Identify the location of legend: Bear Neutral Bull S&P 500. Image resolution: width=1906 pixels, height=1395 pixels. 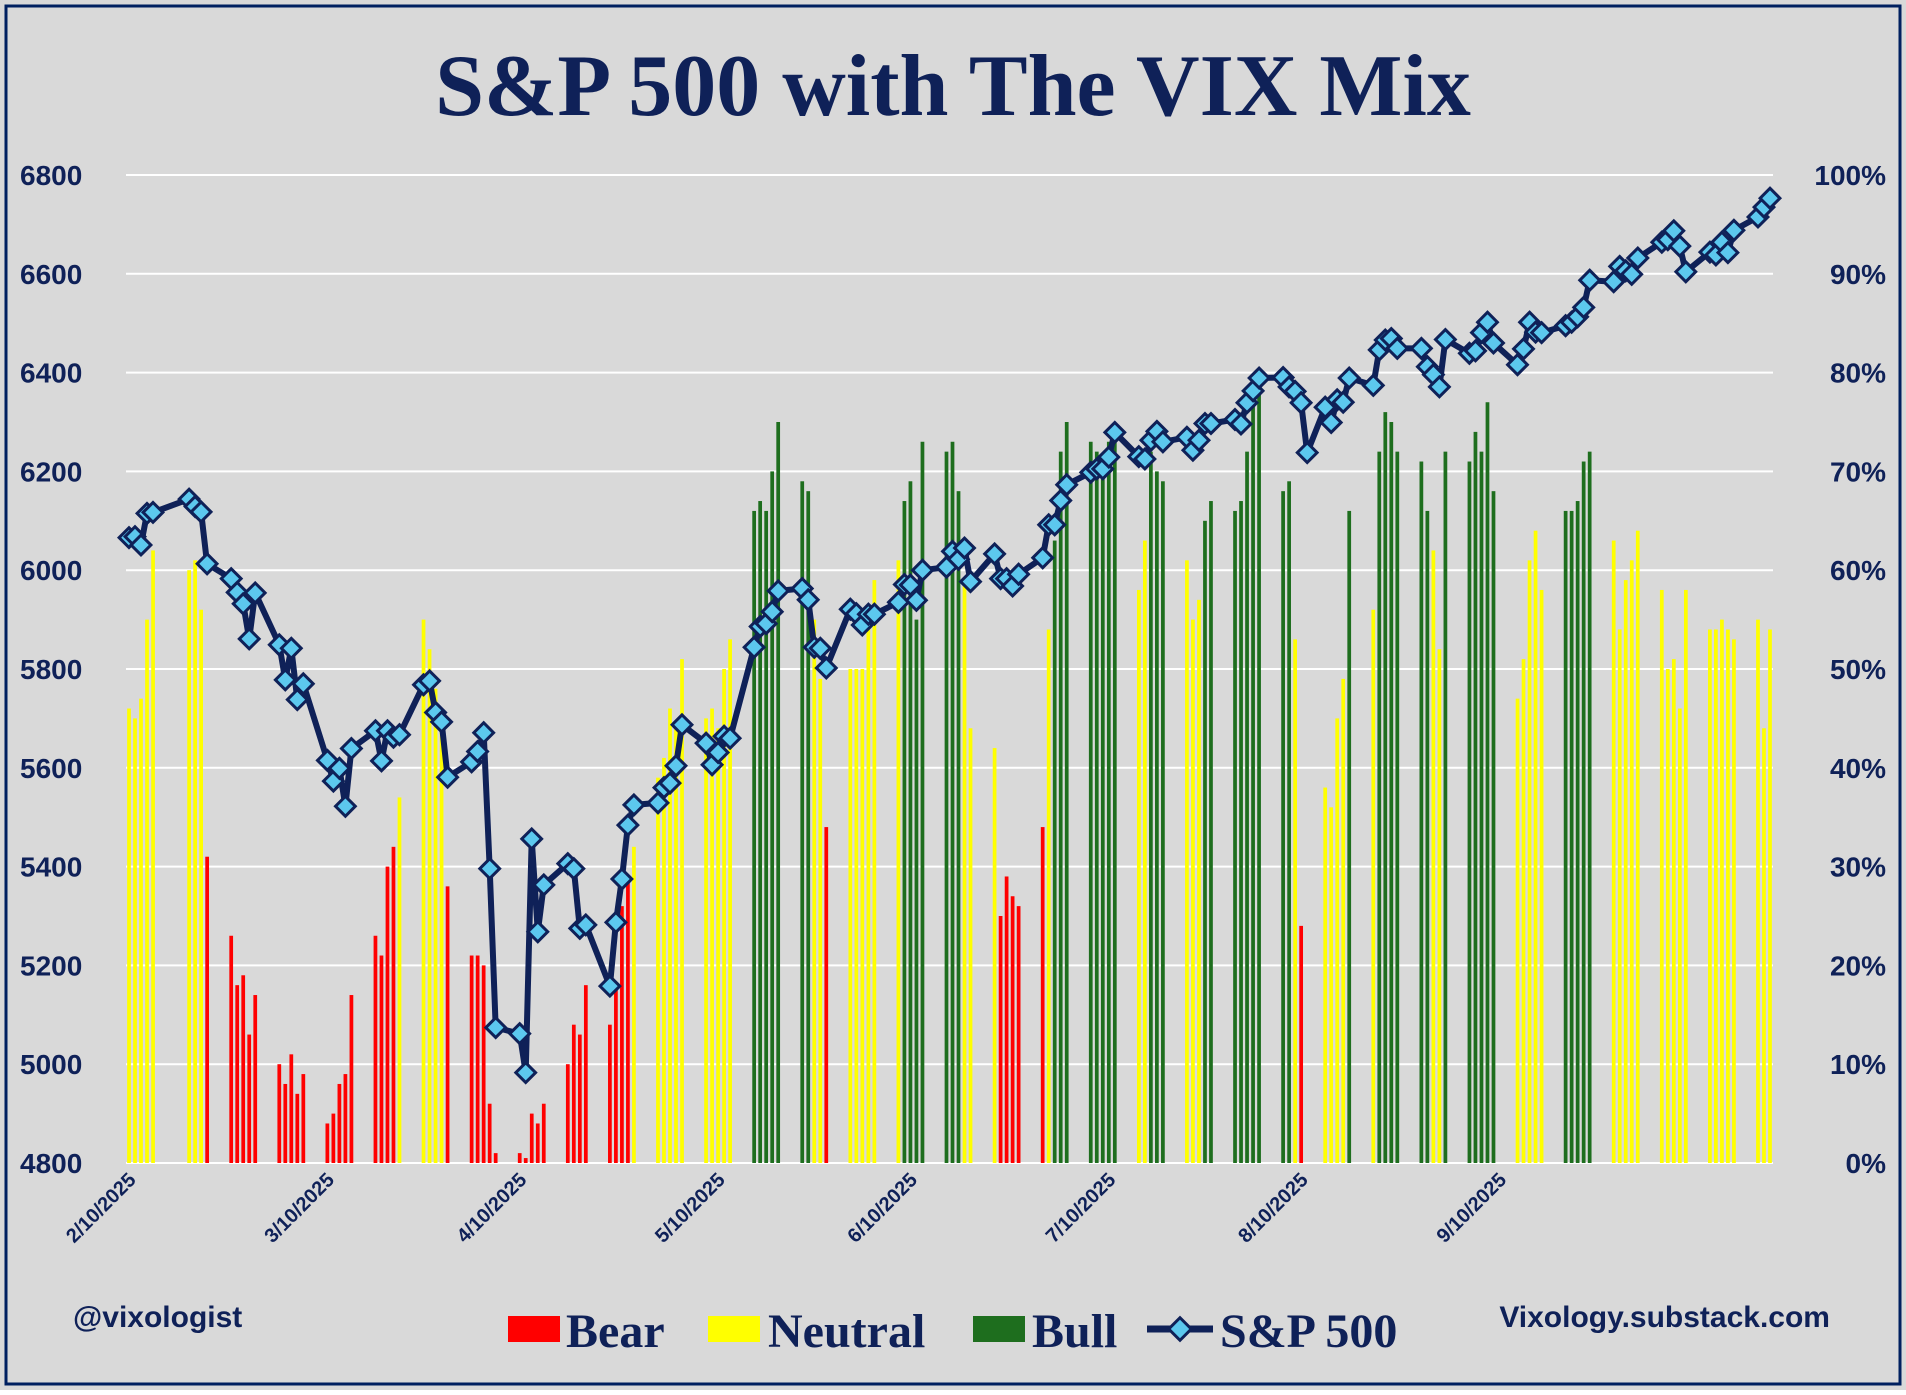
(952, 1331).